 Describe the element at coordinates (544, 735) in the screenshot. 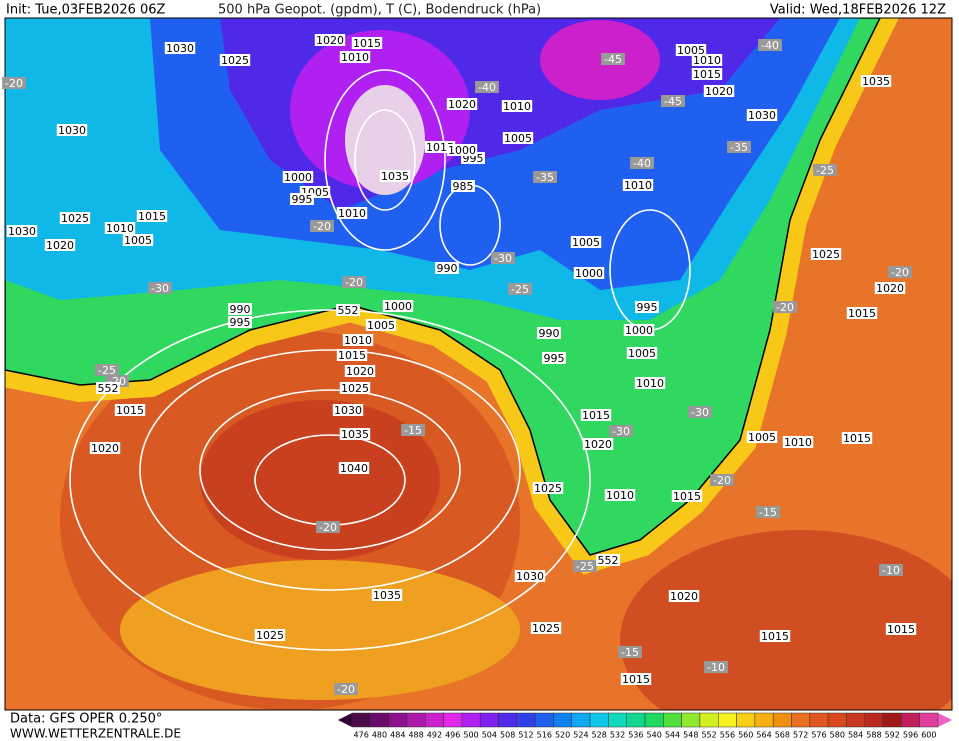

I see `colorbar-label: 516` at that location.